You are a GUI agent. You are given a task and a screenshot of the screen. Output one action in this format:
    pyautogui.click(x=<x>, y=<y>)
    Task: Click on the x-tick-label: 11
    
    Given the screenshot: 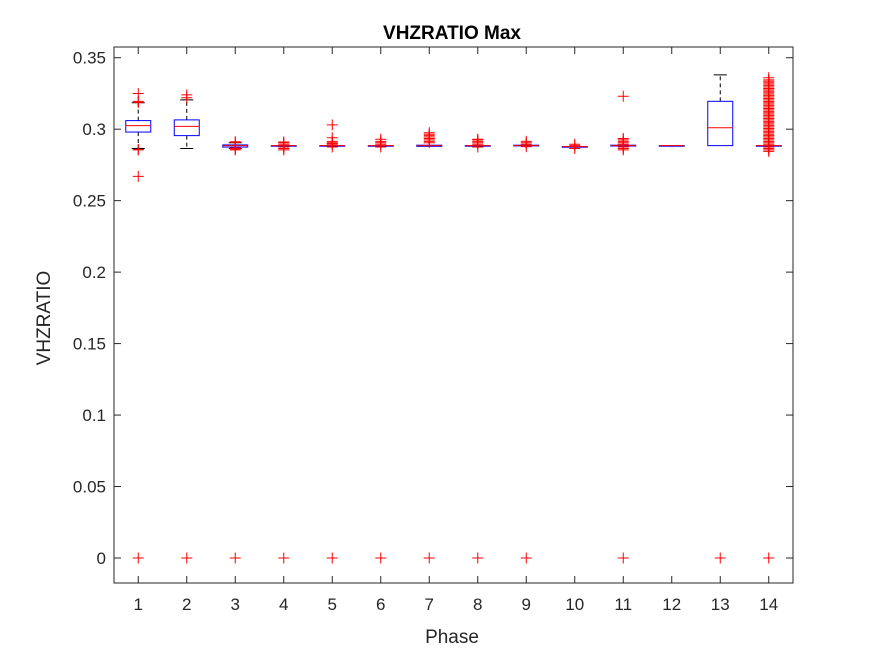 What is the action you would take?
    pyautogui.click(x=623, y=604)
    